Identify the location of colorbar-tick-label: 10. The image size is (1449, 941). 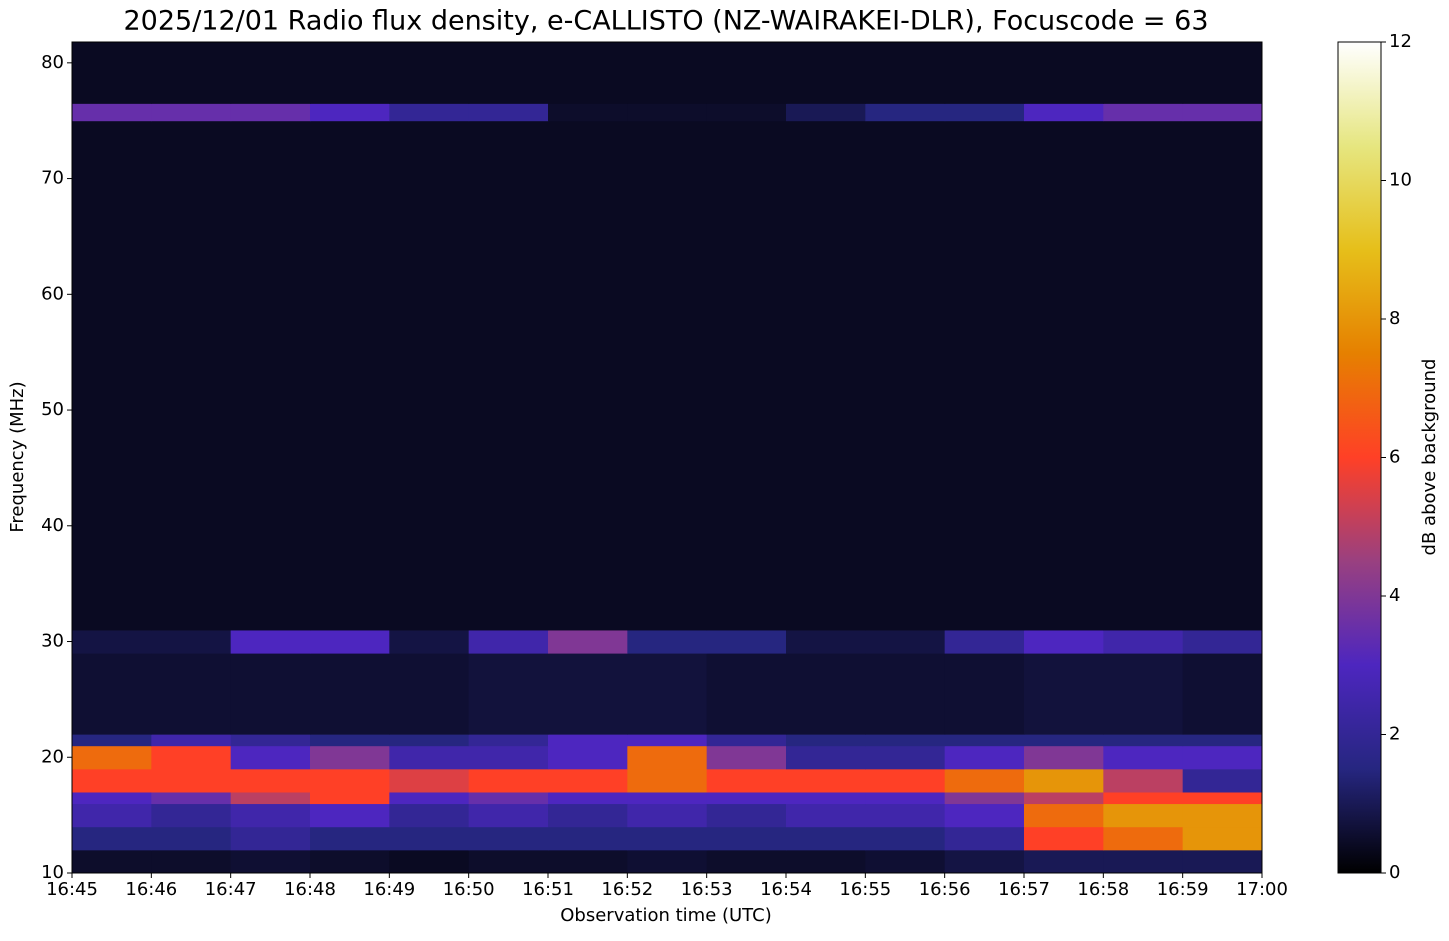
(1400, 180).